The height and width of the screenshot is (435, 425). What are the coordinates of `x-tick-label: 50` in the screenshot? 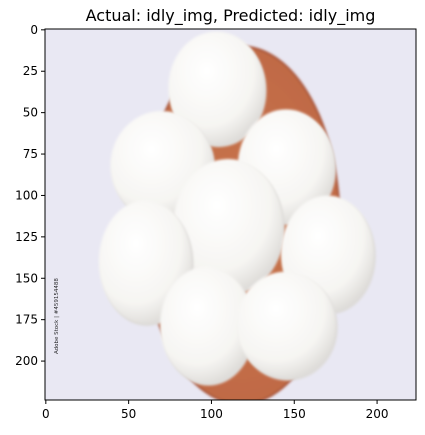 It's located at (128, 414).